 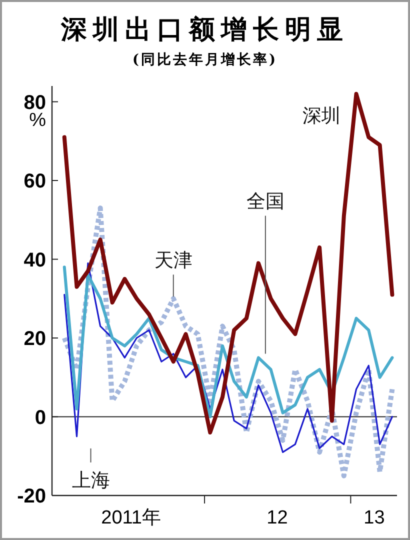 I want to click on y-tick-label: 20, so click(x=35, y=339).